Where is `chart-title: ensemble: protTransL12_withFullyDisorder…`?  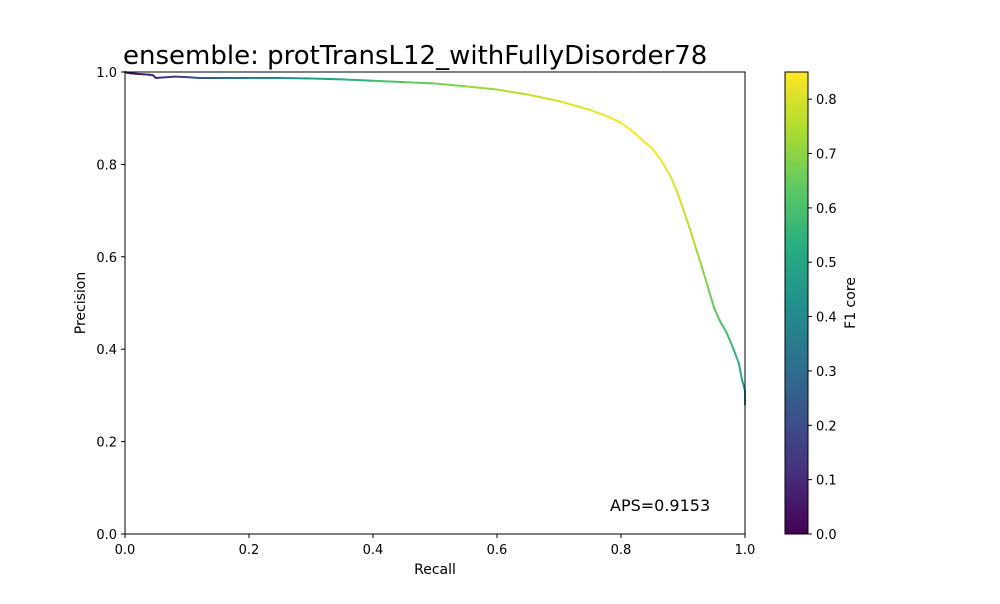
chart-title: ensemble: protTransL12_withFullyDisorder… is located at coordinates (415, 56).